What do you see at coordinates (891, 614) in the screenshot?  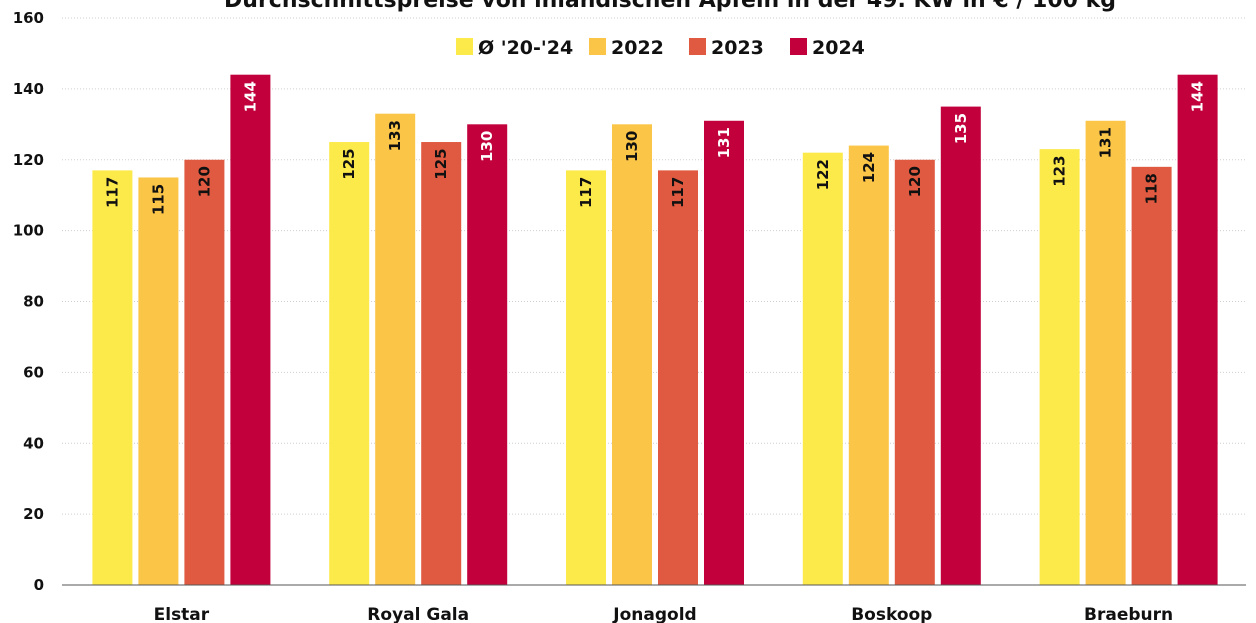 I see `x-category-label: Boskoop` at bounding box center [891, 614].